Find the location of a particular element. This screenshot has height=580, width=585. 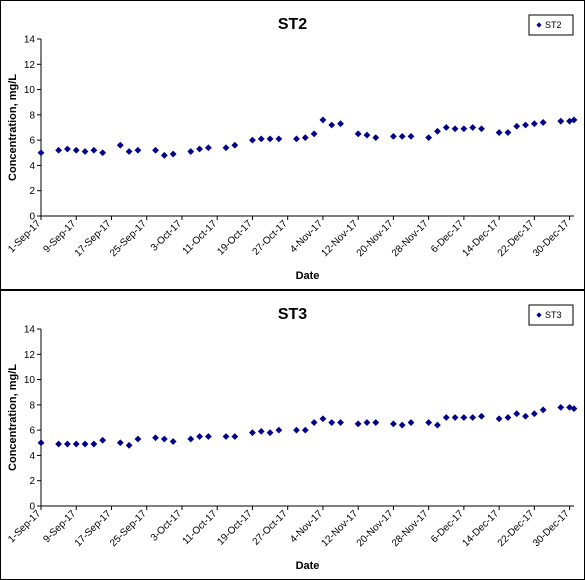

x-tick-label: 4-Nov-17 is located at coordinates (306, 526).